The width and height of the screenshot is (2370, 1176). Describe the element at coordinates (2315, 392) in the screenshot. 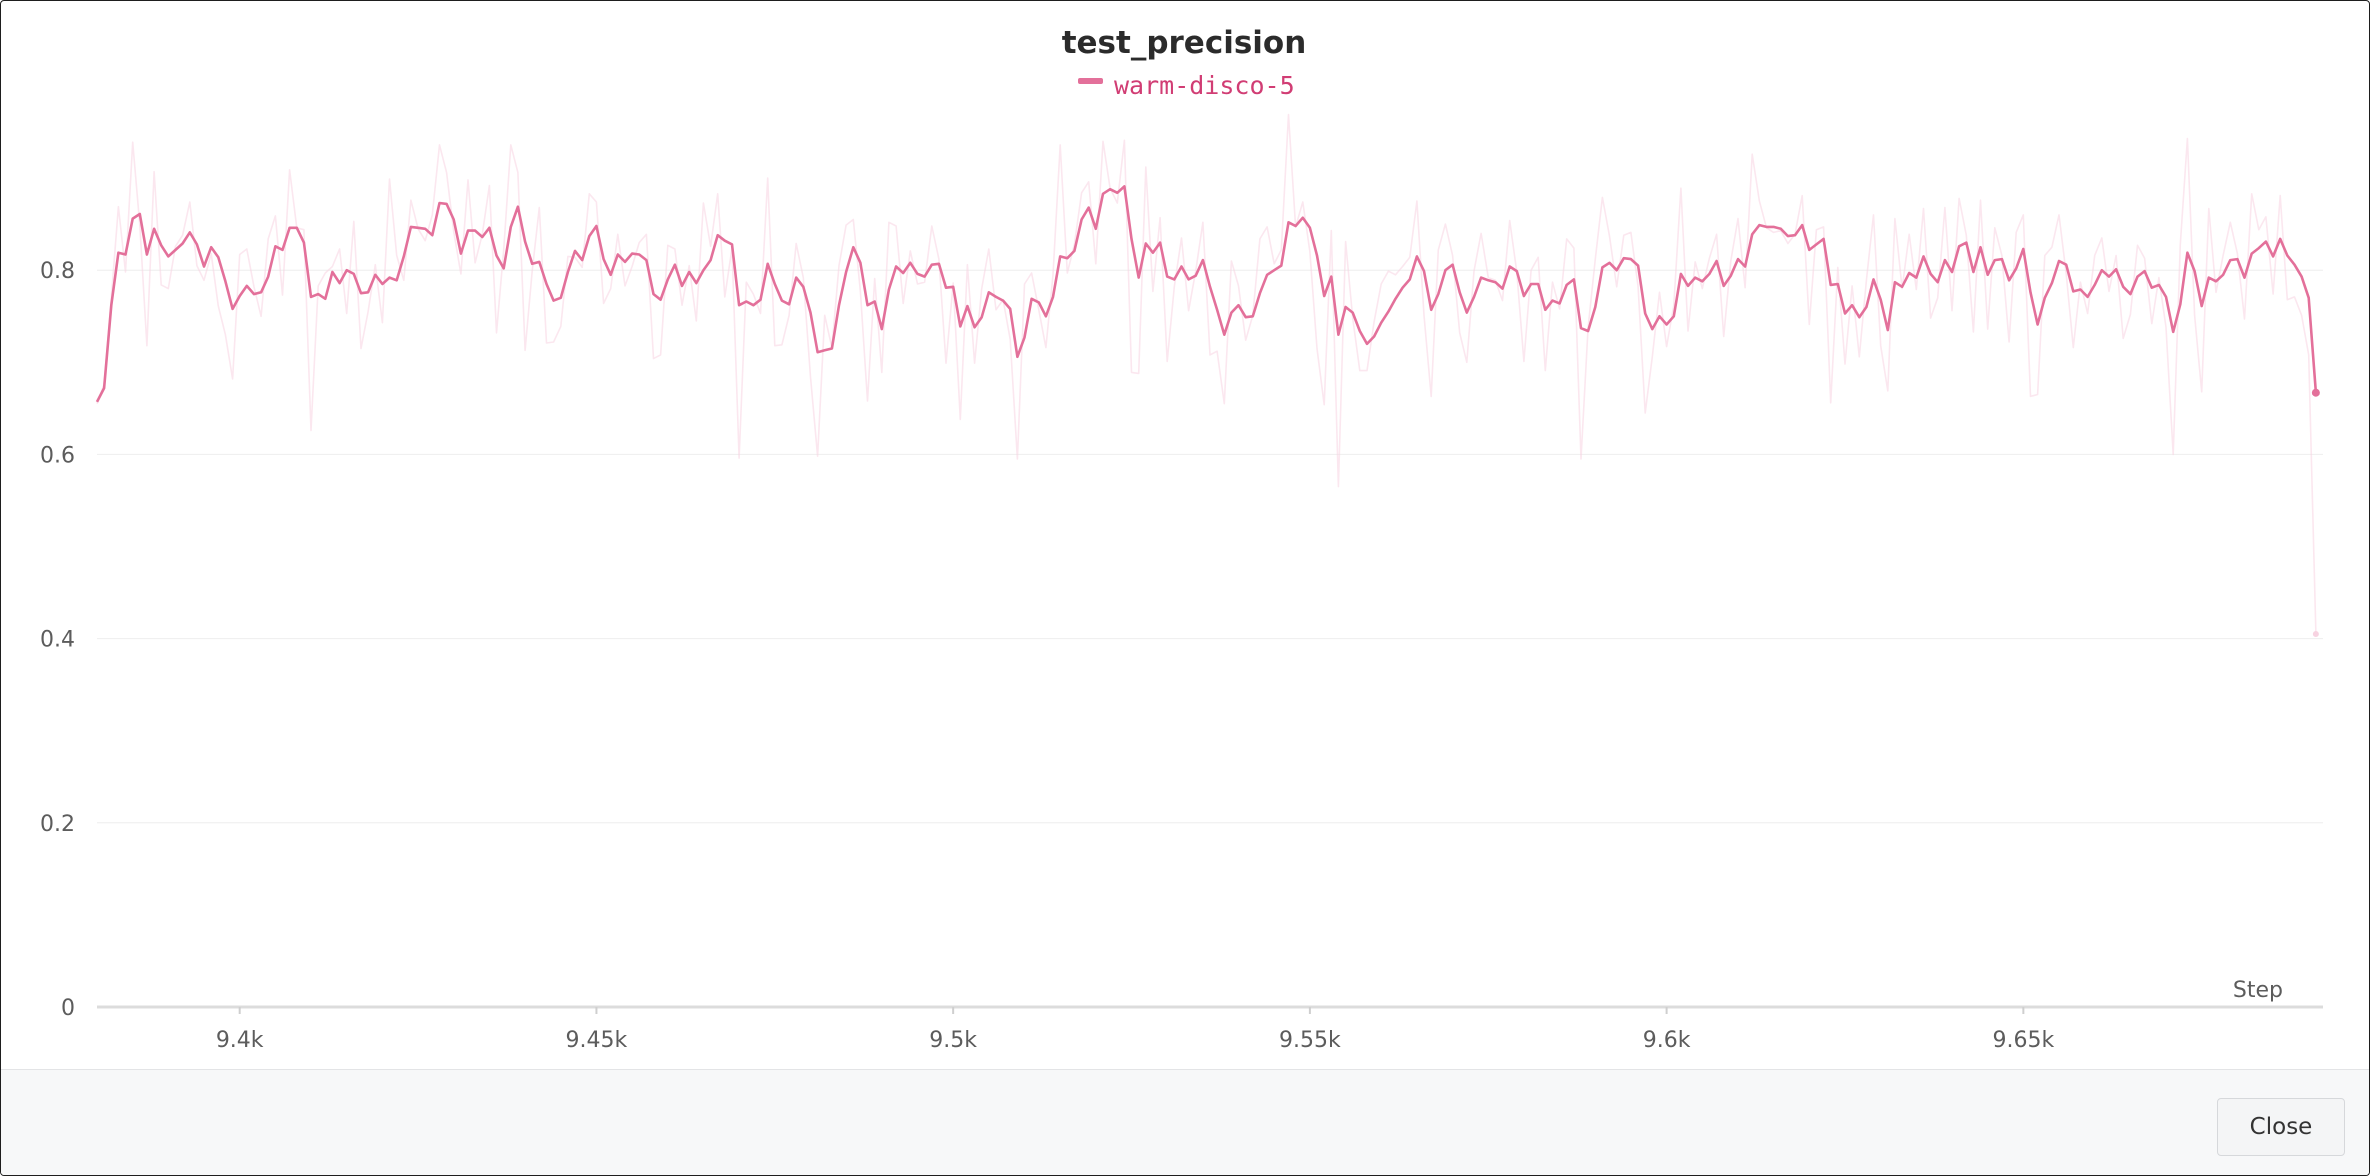

I see `series-end-point` at that location.